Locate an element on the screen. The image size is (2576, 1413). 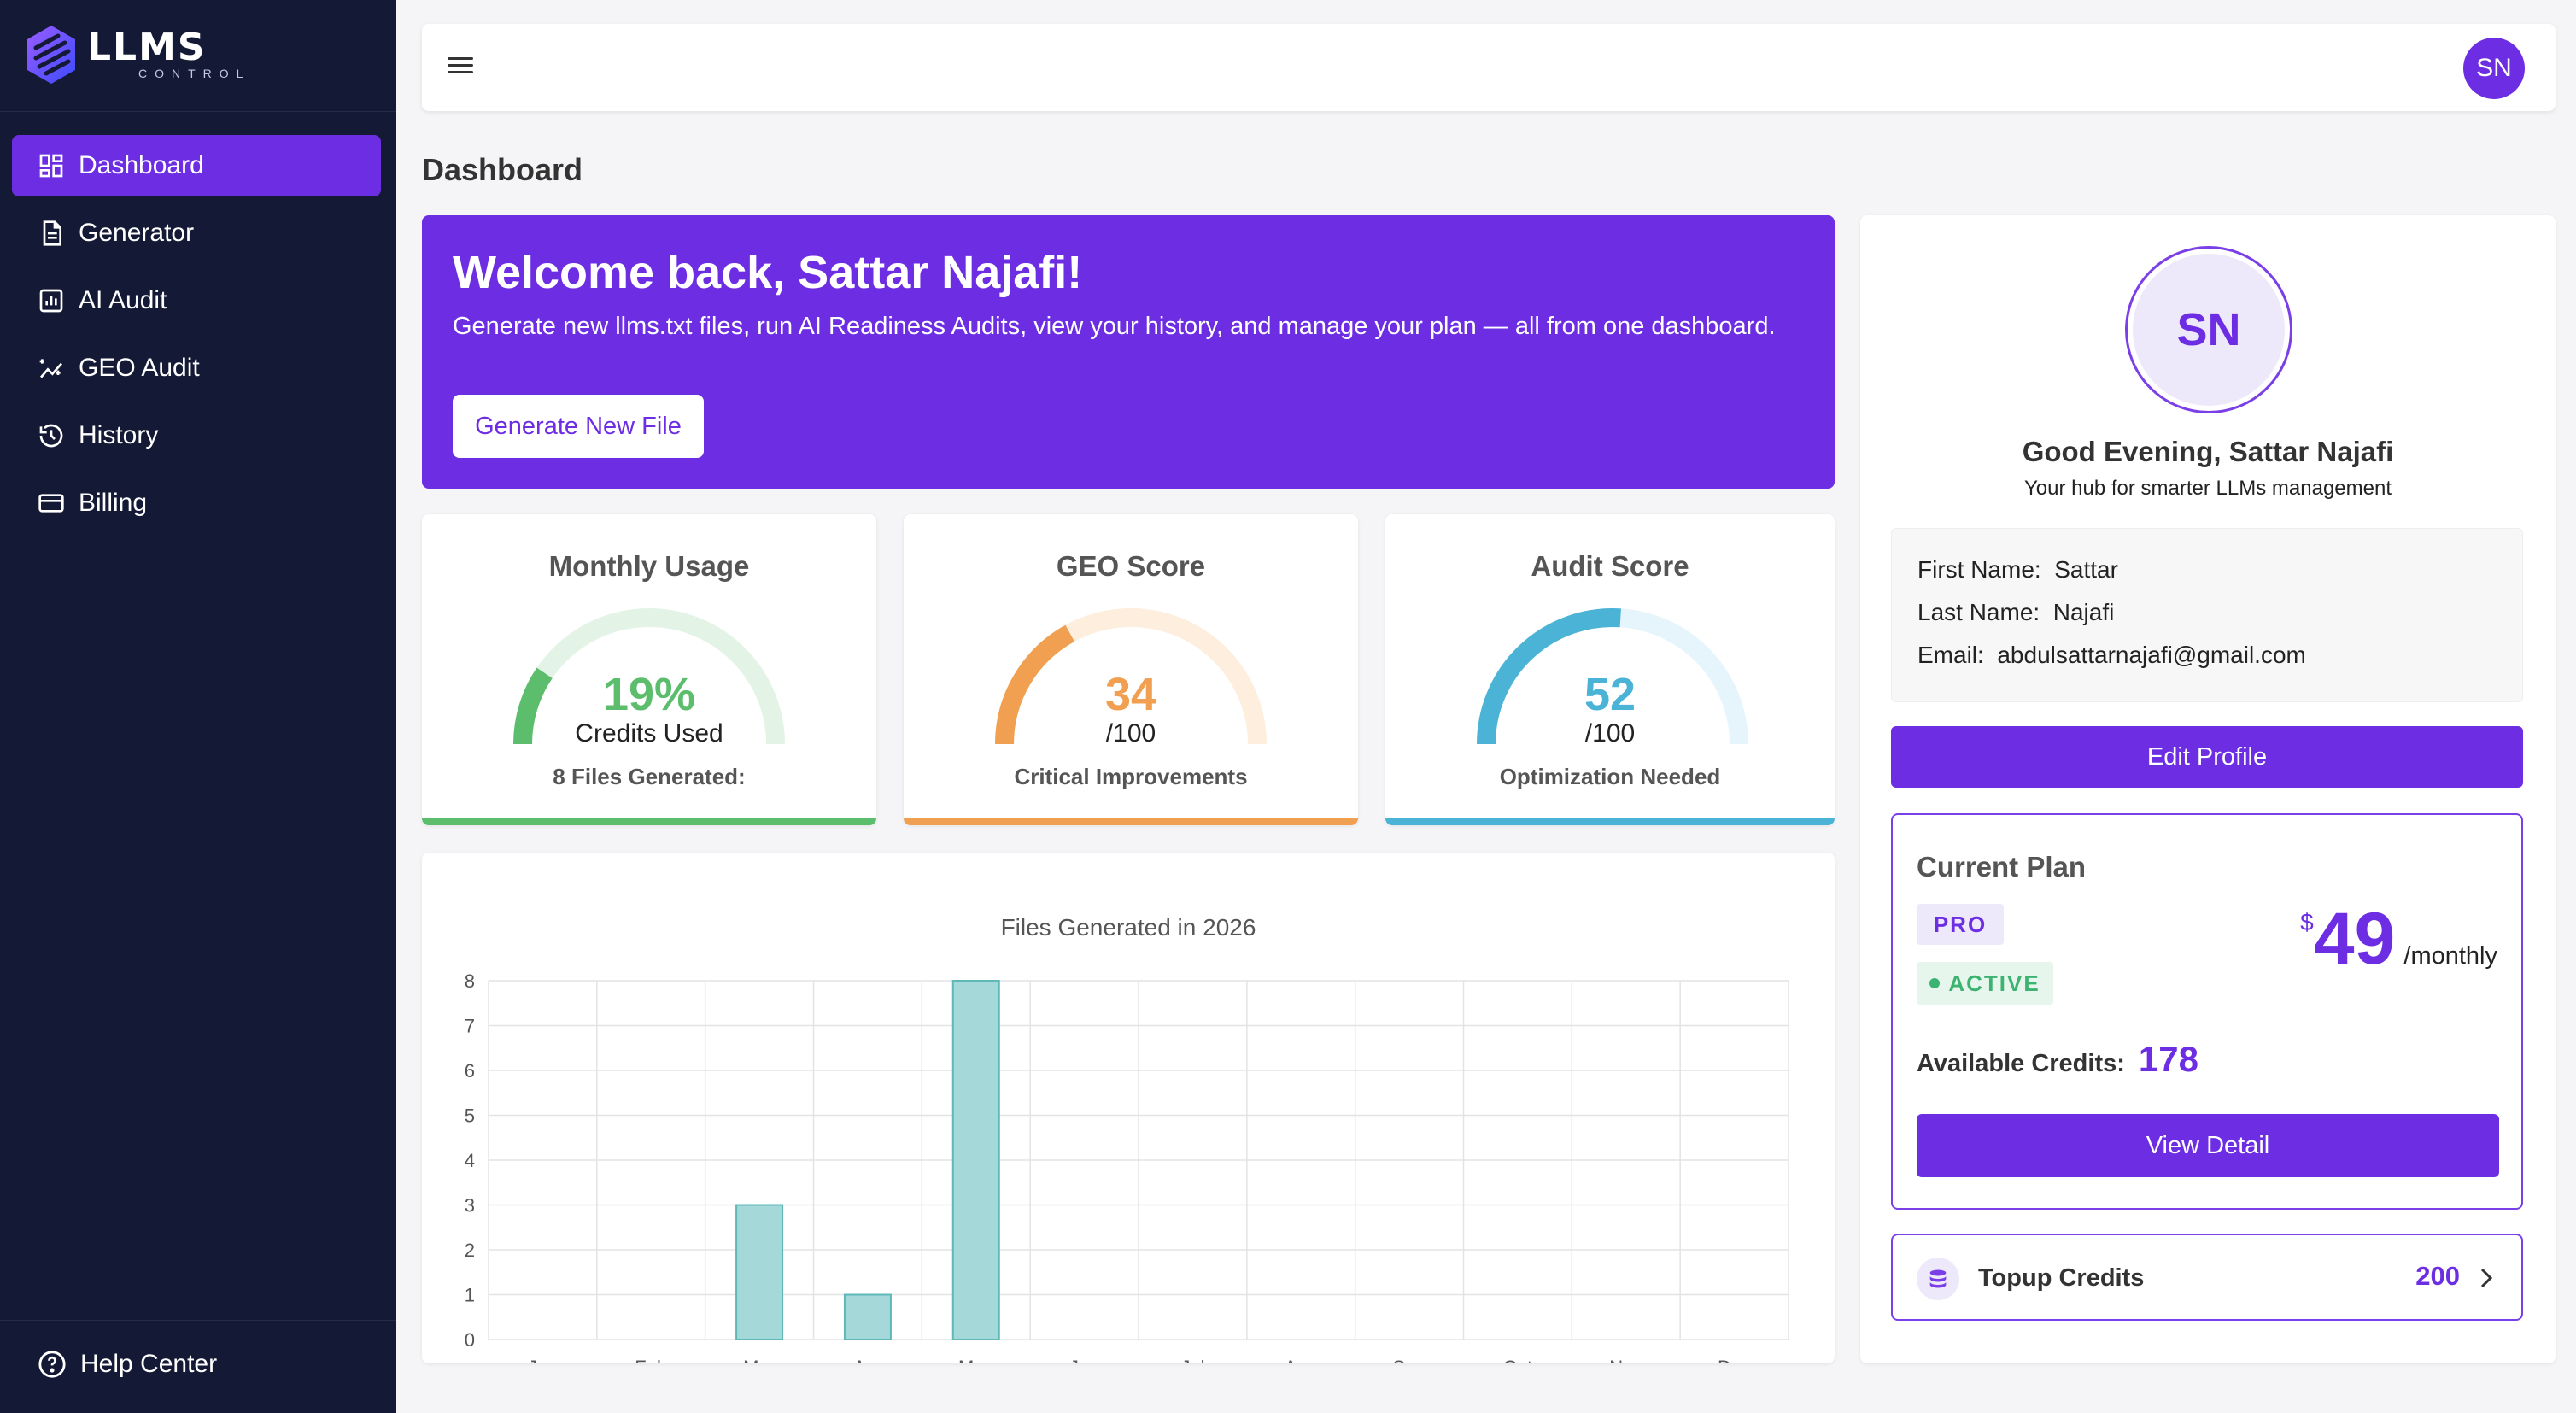
chevron-right-icon is located at coordinates (2486, 1278).